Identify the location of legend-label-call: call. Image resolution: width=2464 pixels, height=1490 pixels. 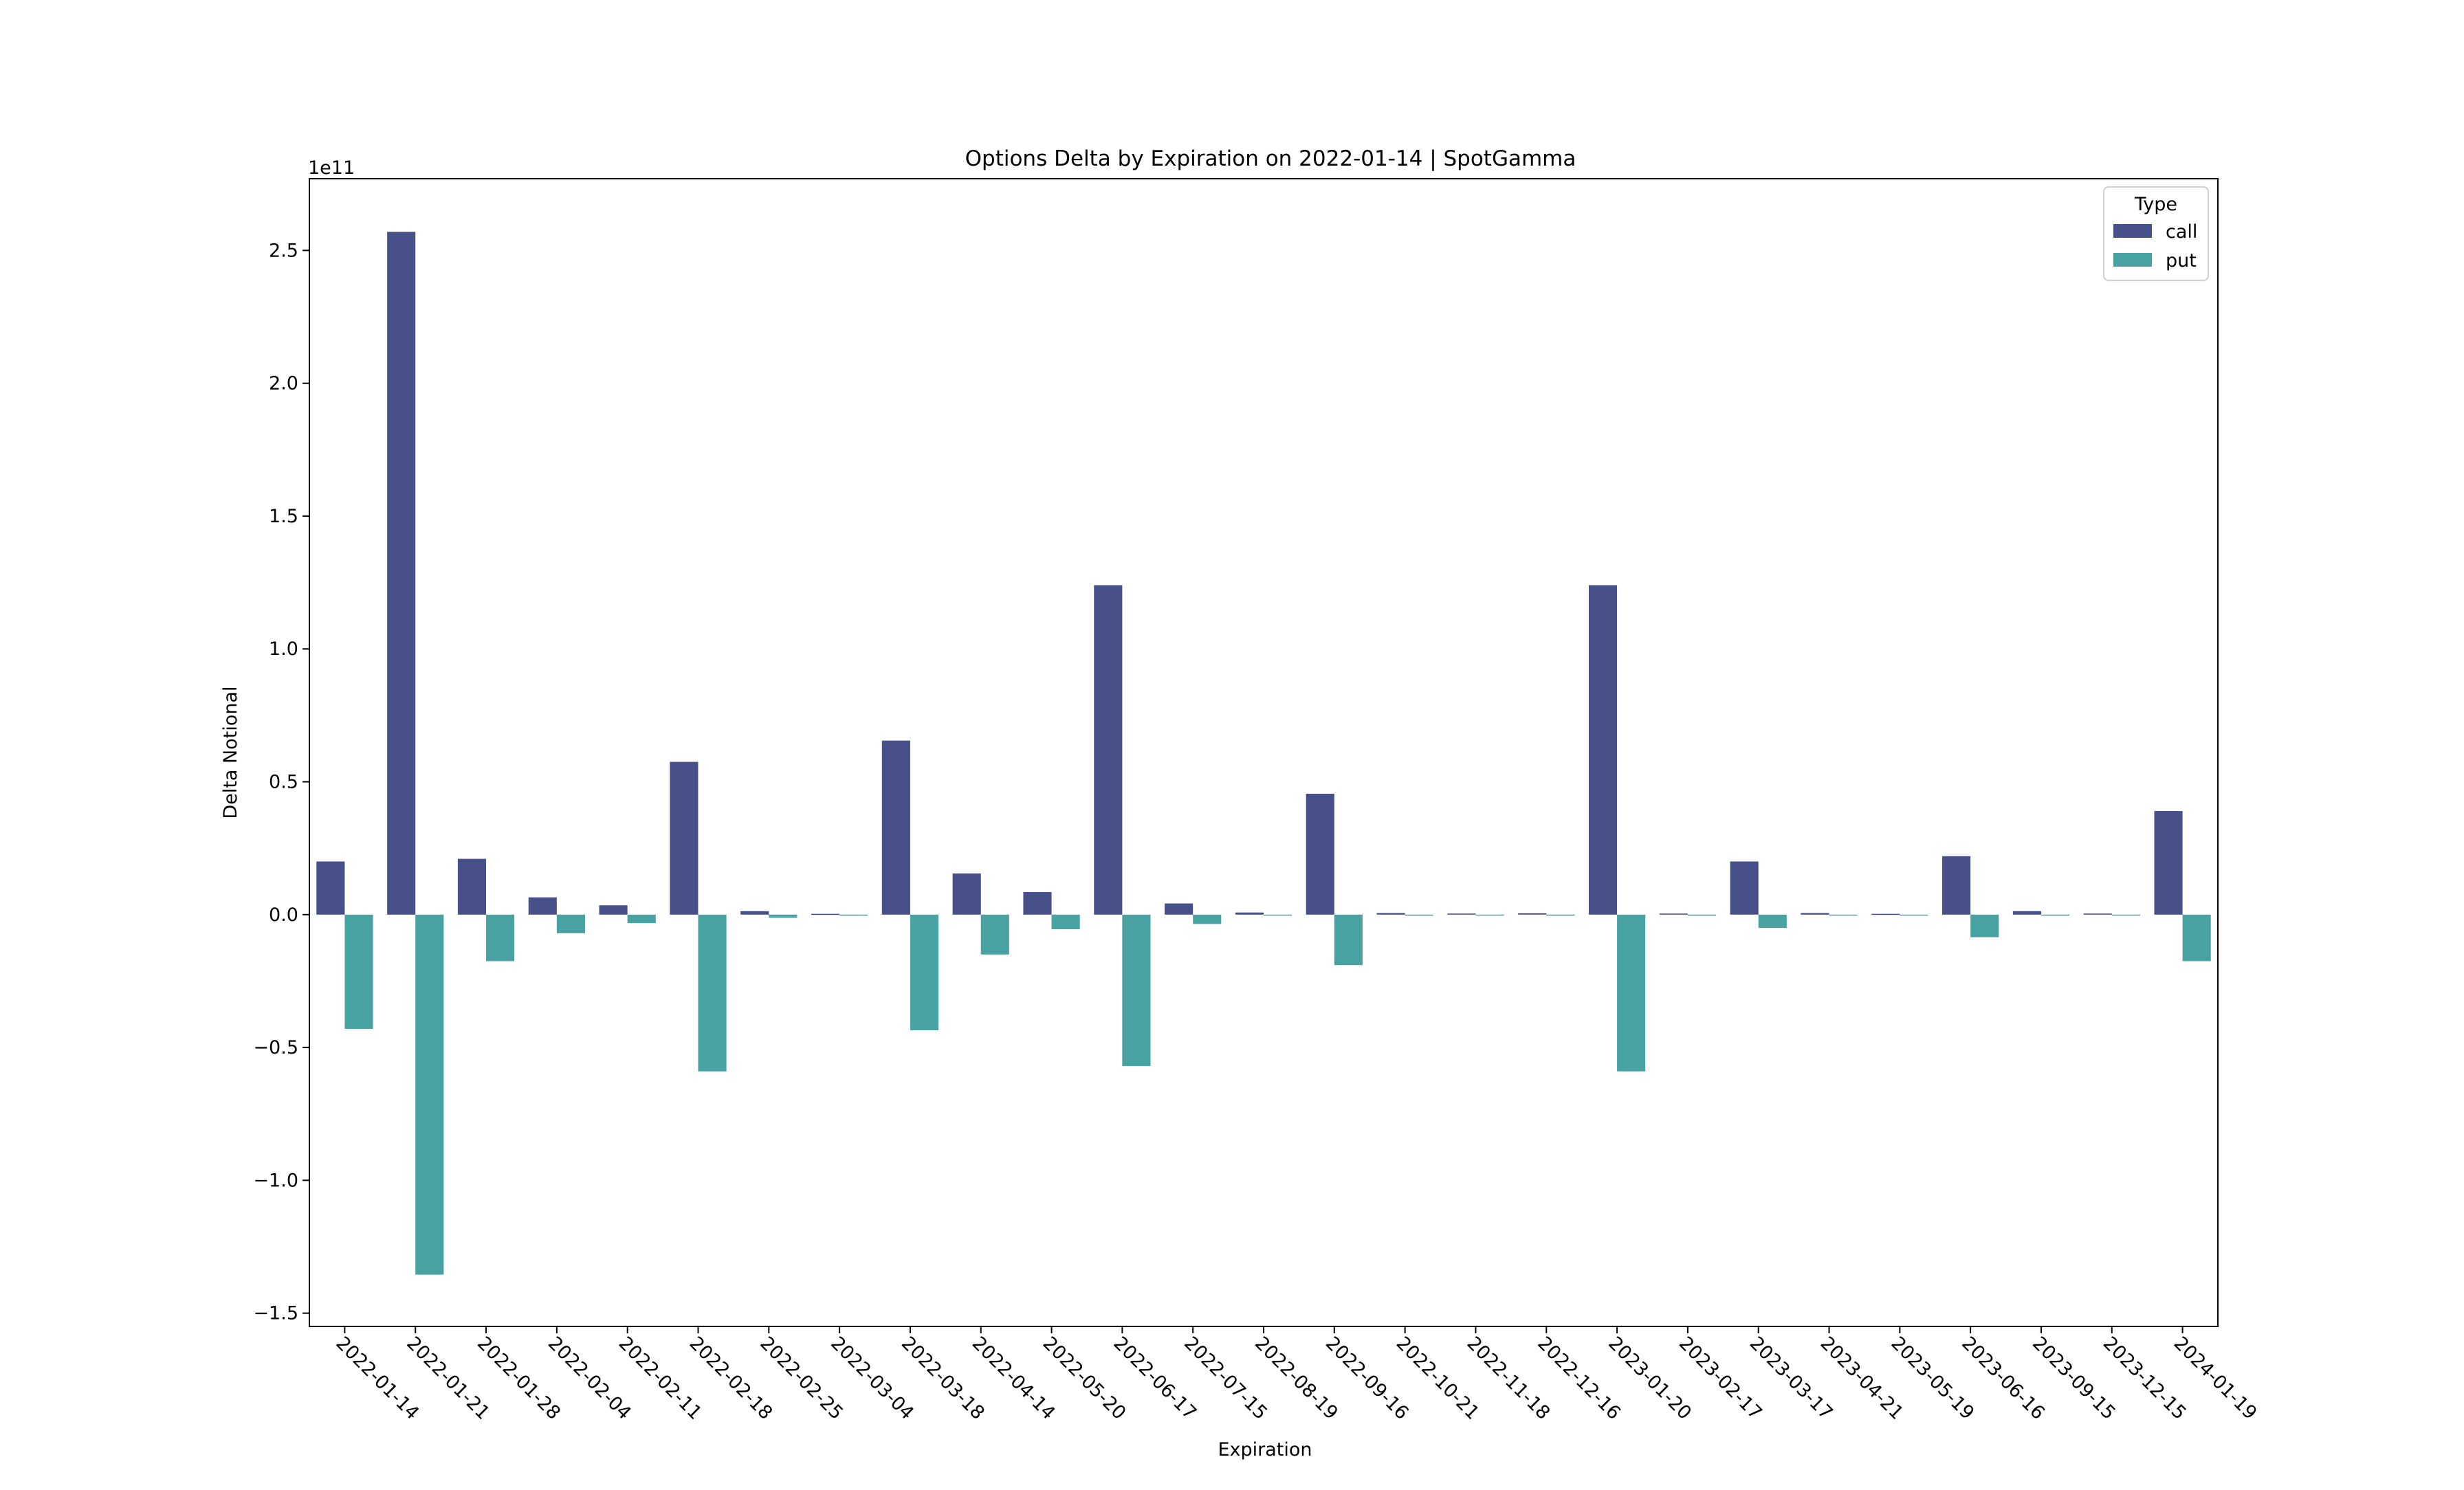
(2181, 232).